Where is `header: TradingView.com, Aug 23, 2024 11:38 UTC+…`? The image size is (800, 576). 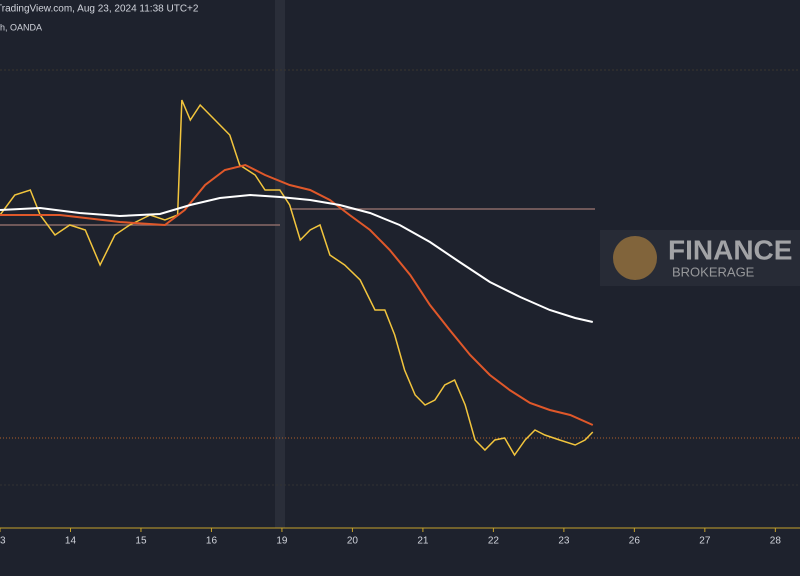 header: TradingView.com, Aug 23, 2024 11:38 UTC+… is located at coordinates (99, 9).